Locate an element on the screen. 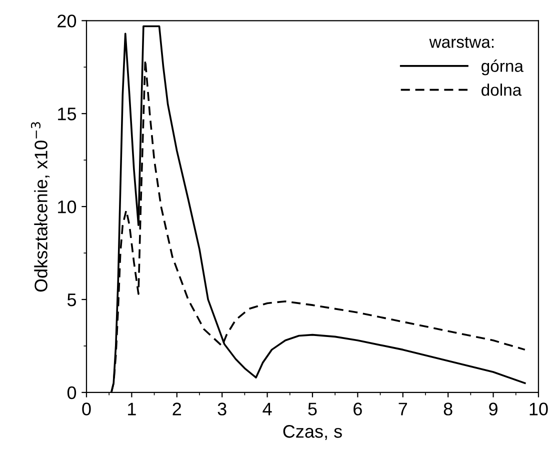 The width and height of the screenshot is (558, 459). x-tick-label: 6 is located at coordinates (358, 409).